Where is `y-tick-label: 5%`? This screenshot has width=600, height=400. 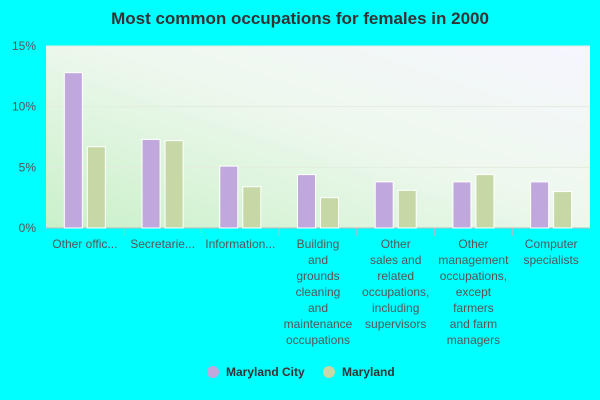 y-tick-label: 5% is located at coordinates (28, 167).